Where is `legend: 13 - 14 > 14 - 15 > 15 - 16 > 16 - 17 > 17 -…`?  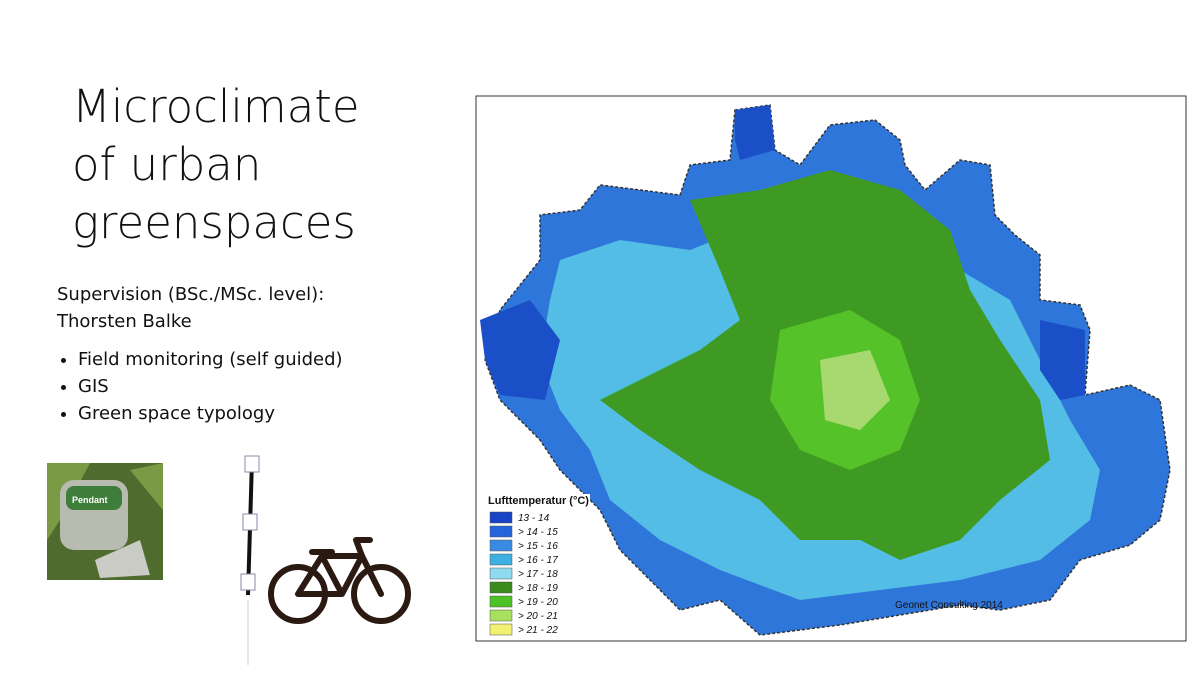 legend: 13 - 14 > 14 - 15 > 15 - 16 > 16 - 17 > 17 -… is located at coordinates (523, 573).